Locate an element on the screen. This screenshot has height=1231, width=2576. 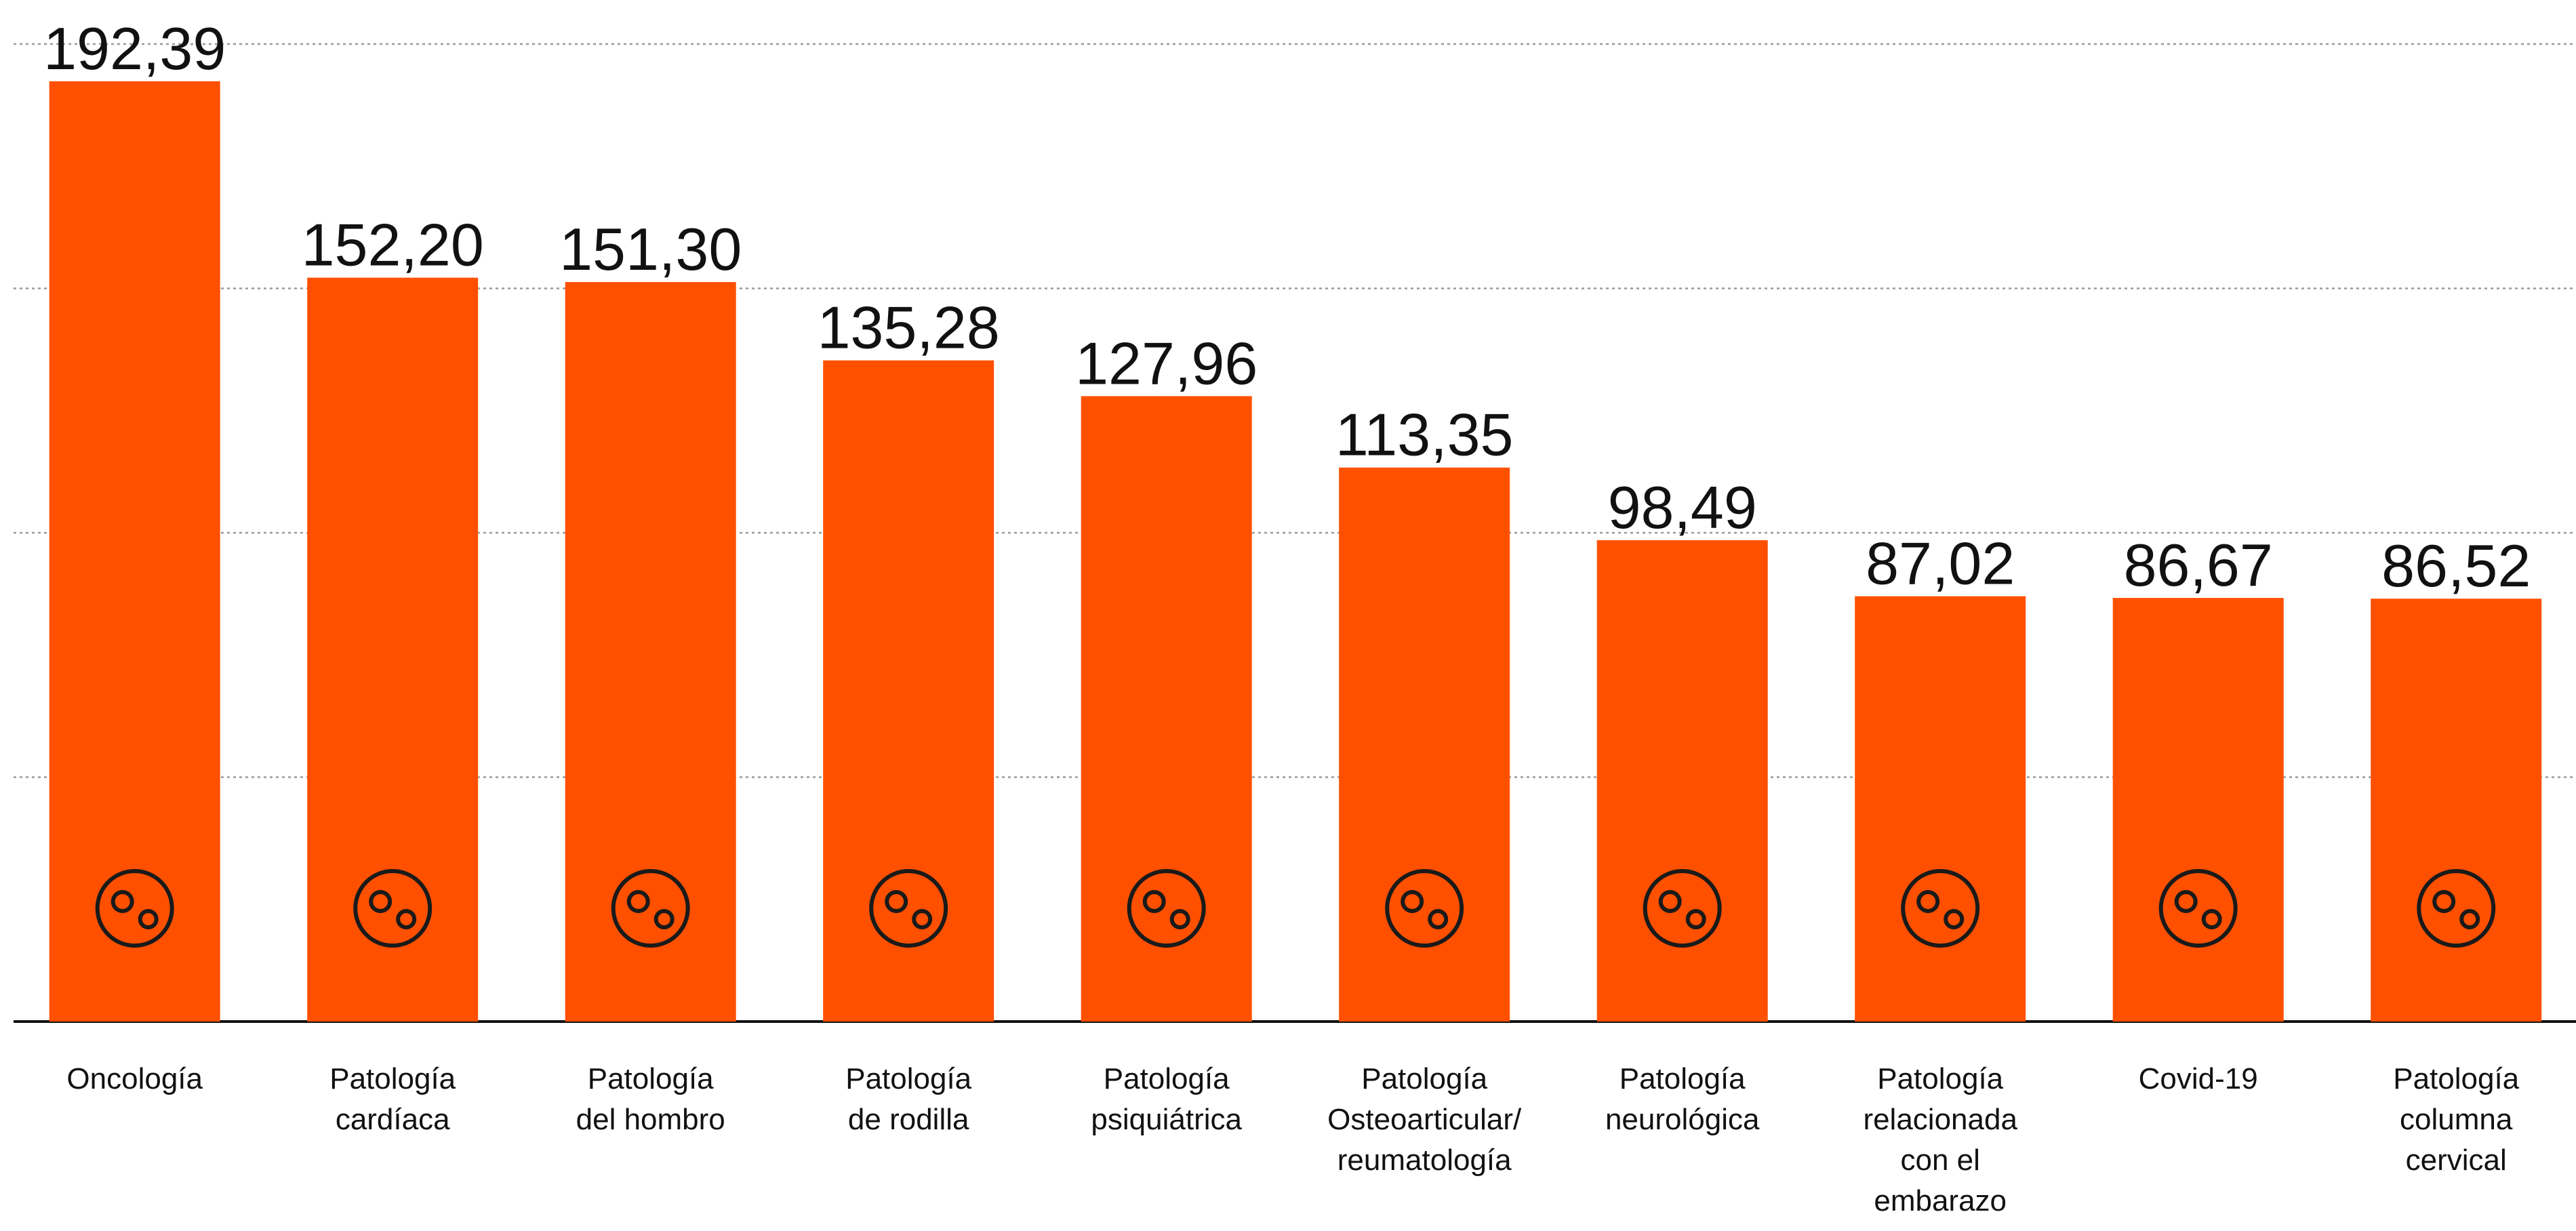
value-label: 152,20 is located at coordinates (393, 245).